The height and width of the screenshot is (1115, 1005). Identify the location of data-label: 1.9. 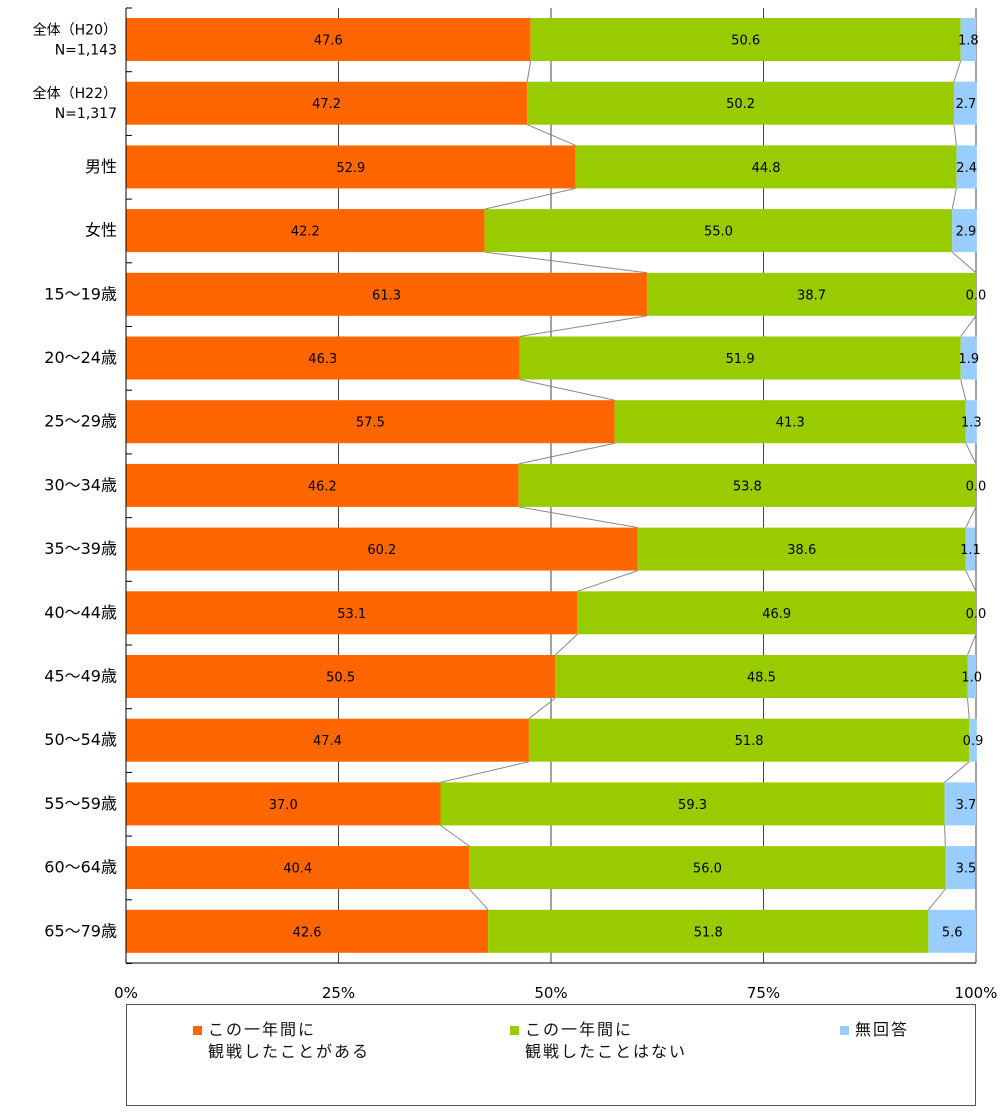
(968, 359).